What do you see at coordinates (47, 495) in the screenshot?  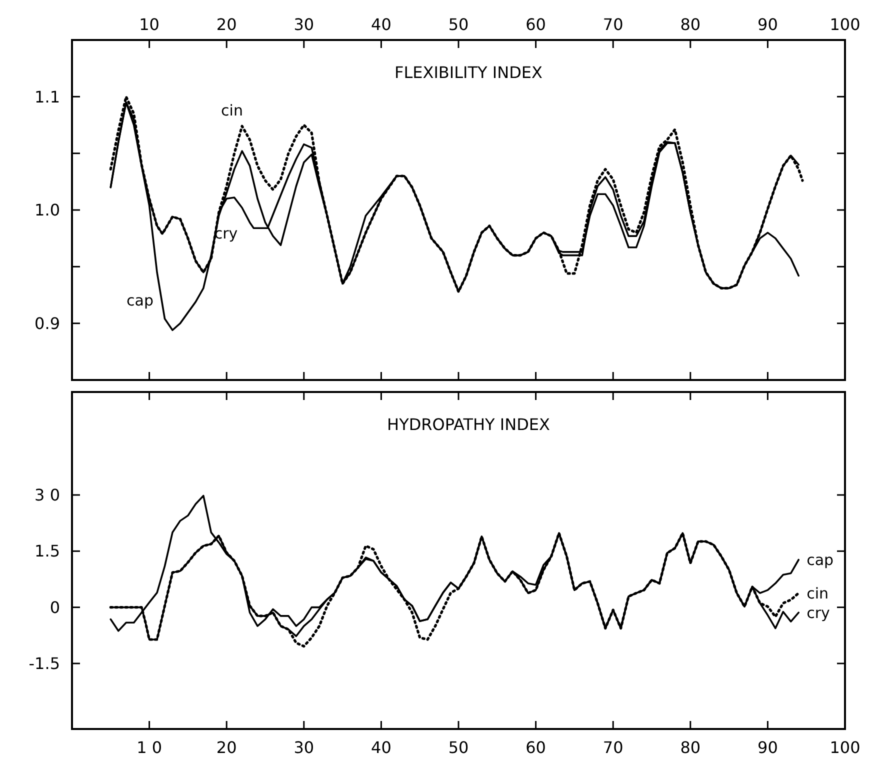 I see `y-tick-label: 3 0` at bounding box center [47, 495].